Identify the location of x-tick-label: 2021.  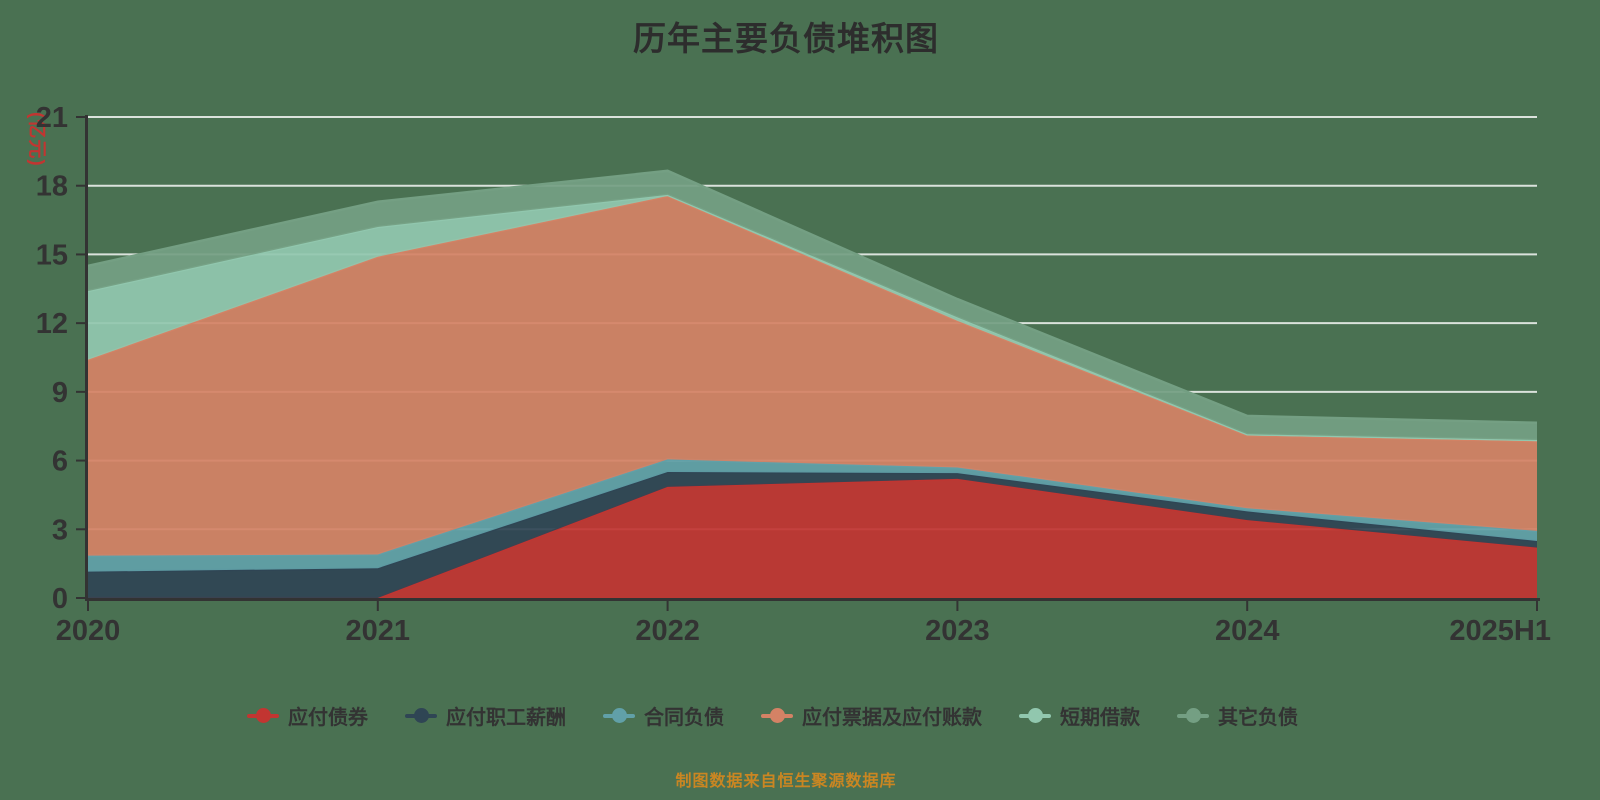
(378, 631).